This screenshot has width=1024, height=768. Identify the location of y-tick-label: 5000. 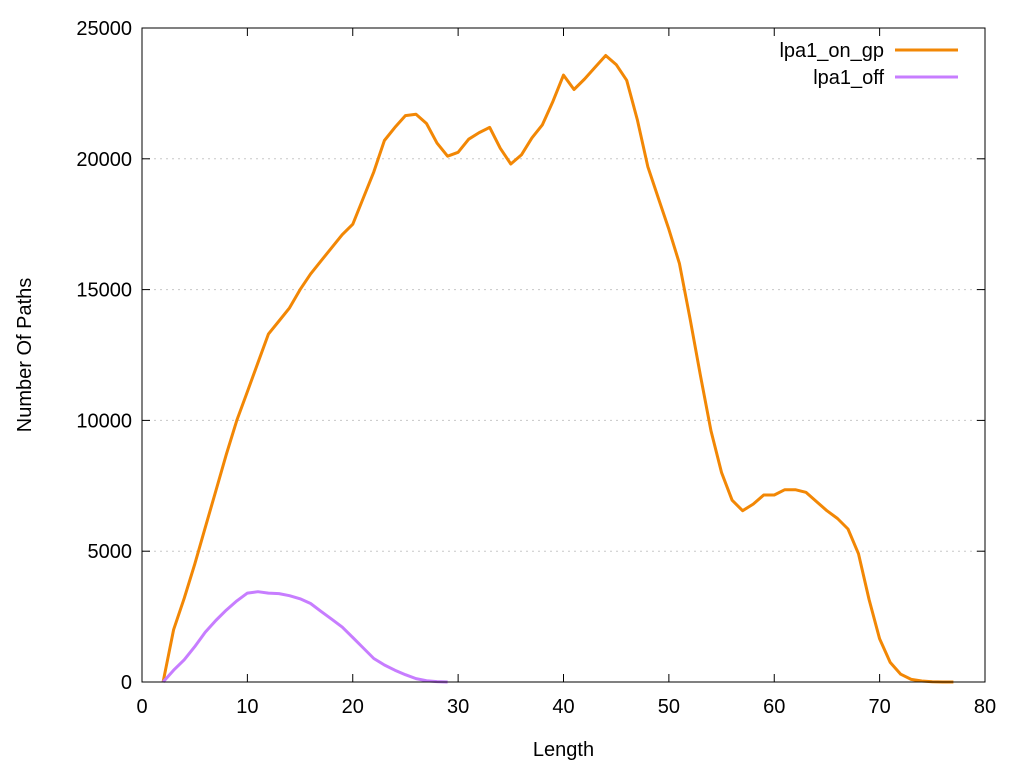
(110, 552).